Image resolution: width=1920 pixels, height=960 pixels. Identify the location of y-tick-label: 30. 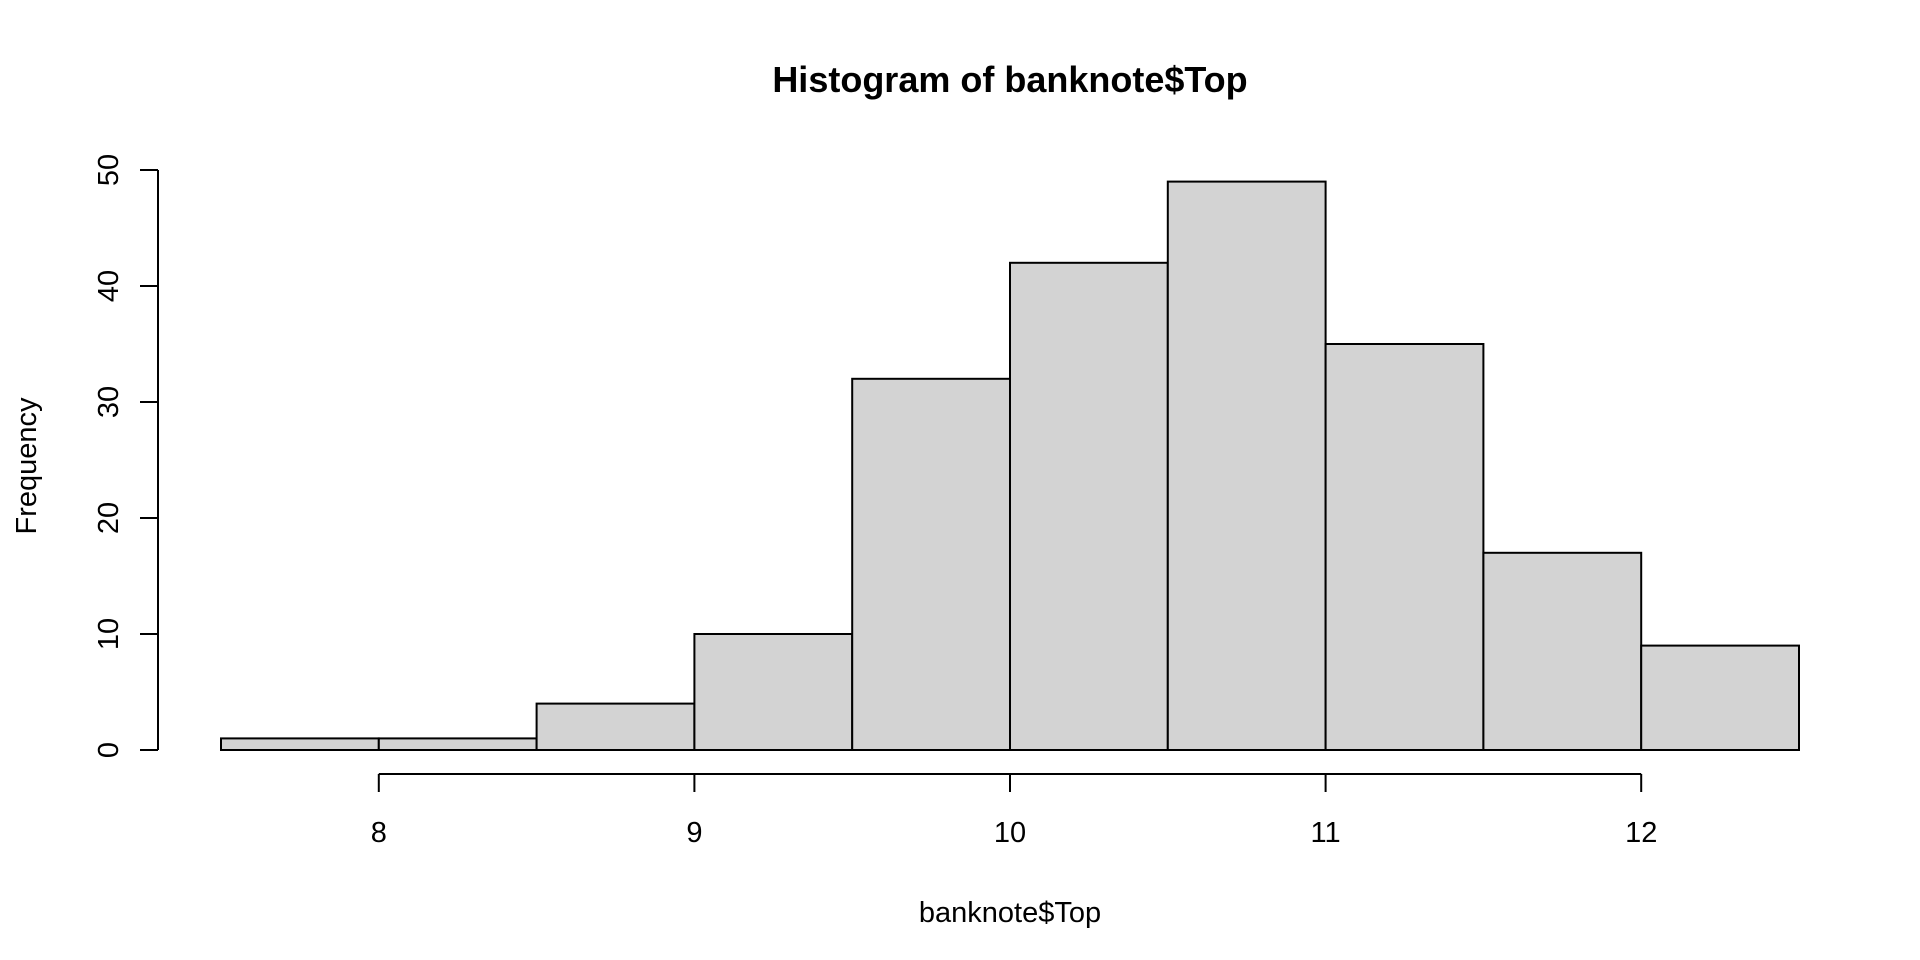
(109, 402).